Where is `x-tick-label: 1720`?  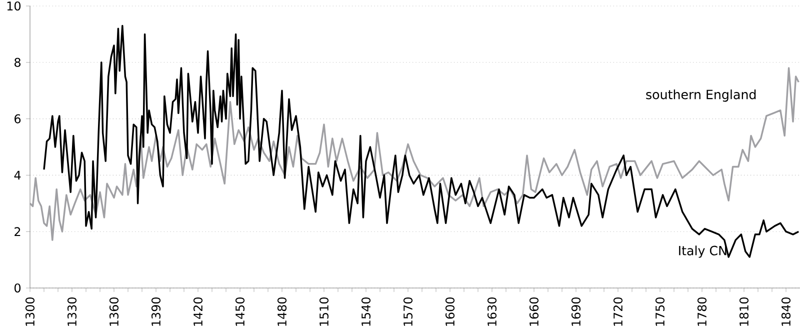 x-tick-label: 1720 is located at coordinates (618, 311).